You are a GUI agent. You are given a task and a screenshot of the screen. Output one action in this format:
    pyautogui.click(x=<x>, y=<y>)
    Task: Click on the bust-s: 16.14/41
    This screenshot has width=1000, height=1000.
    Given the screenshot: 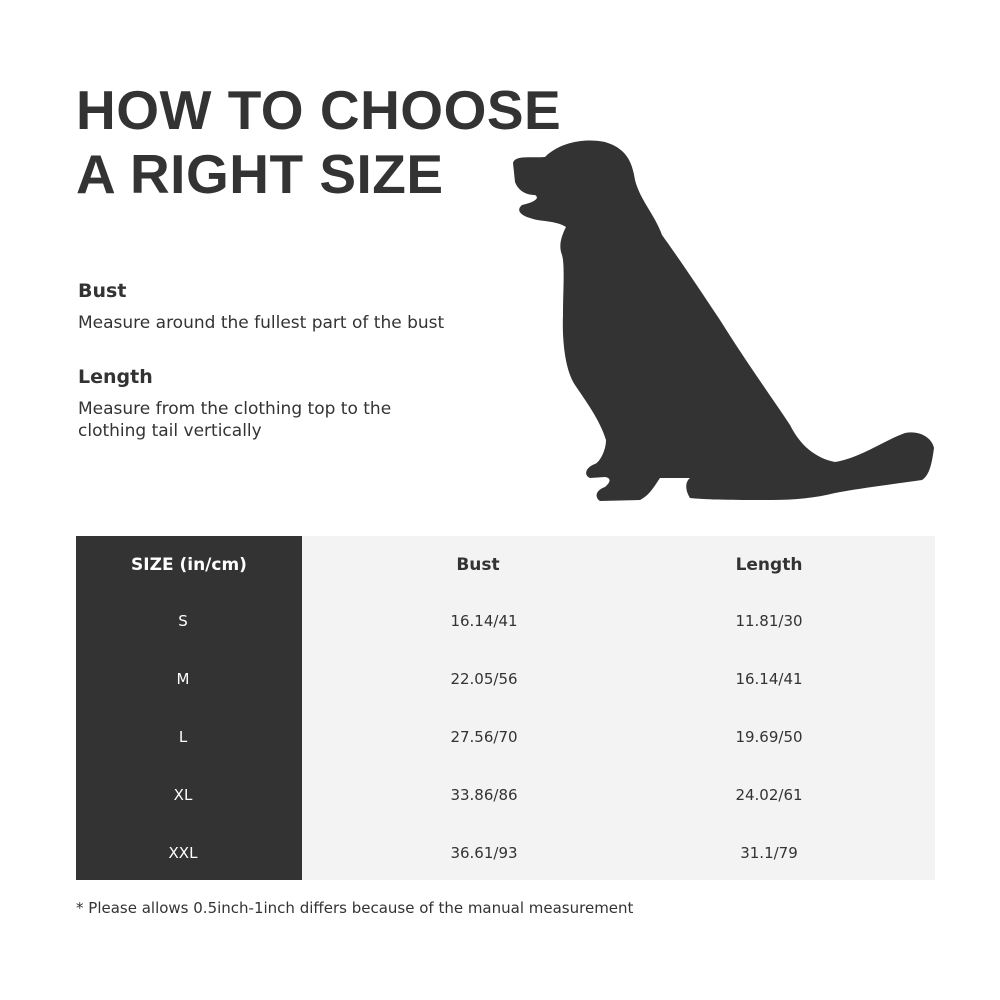 What is the action you would take?
    pyautogui.click(x=484, y=621)
    